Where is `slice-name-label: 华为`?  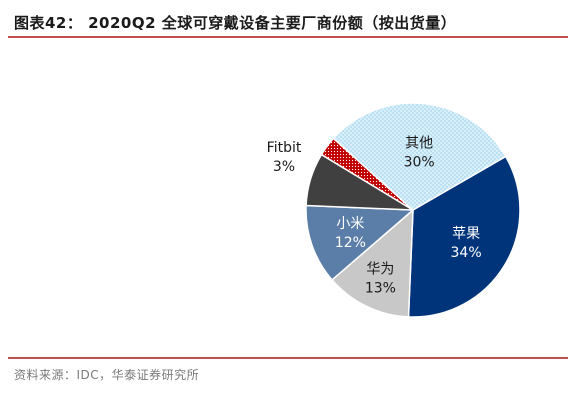
slice-name-label: 华为 is located at coordinates (380, 269).